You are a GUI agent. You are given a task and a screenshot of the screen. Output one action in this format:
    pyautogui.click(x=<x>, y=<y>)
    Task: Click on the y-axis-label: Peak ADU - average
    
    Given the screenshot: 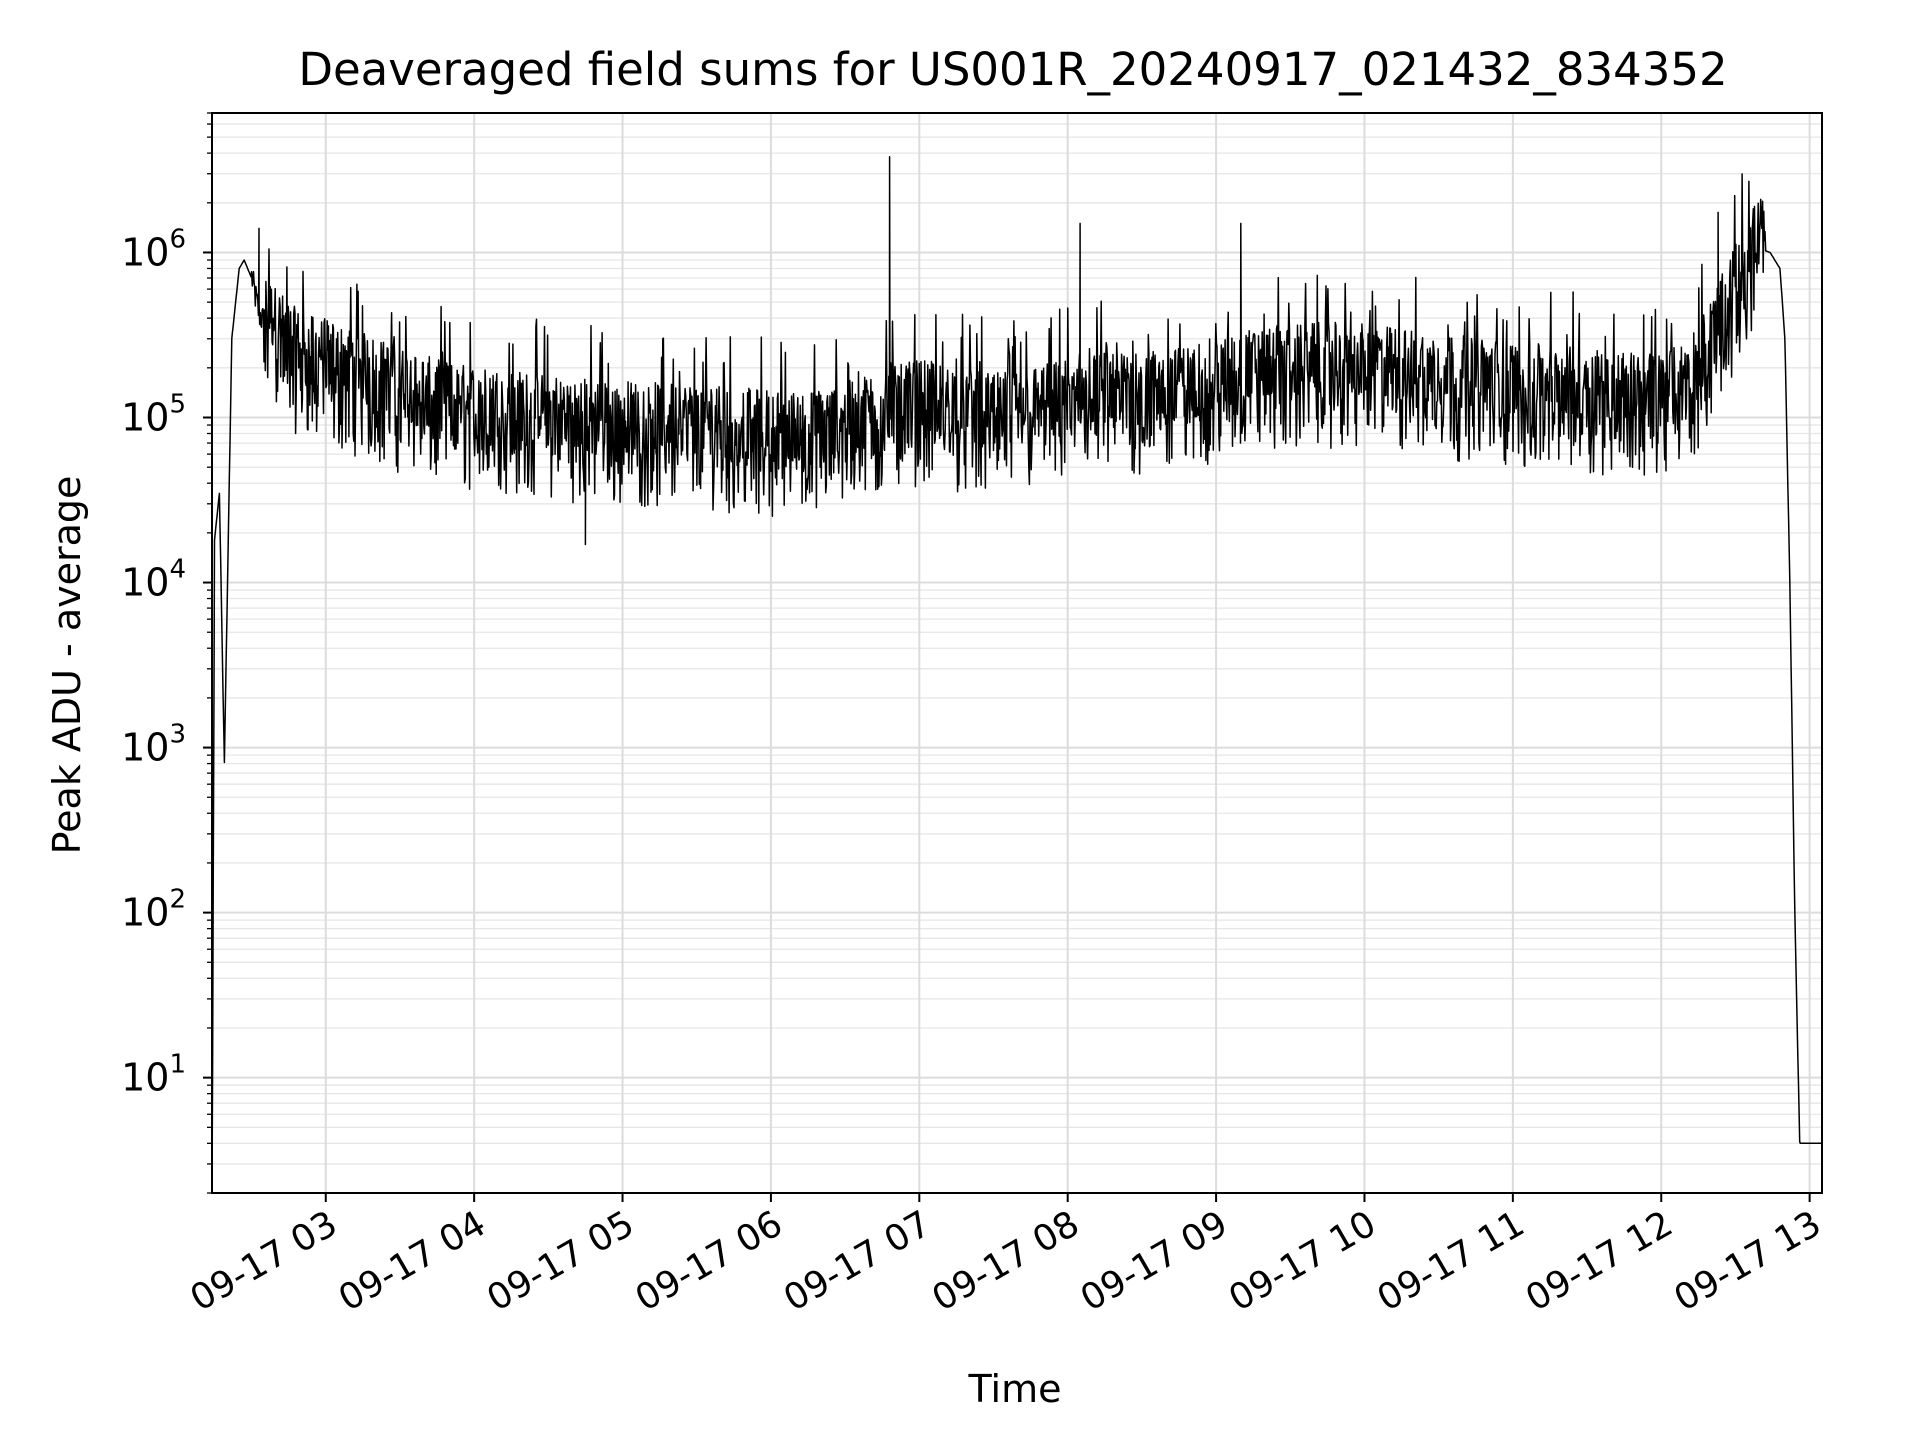 What is the action you would take?
    pyautogui.click(x=67, y=665)
    